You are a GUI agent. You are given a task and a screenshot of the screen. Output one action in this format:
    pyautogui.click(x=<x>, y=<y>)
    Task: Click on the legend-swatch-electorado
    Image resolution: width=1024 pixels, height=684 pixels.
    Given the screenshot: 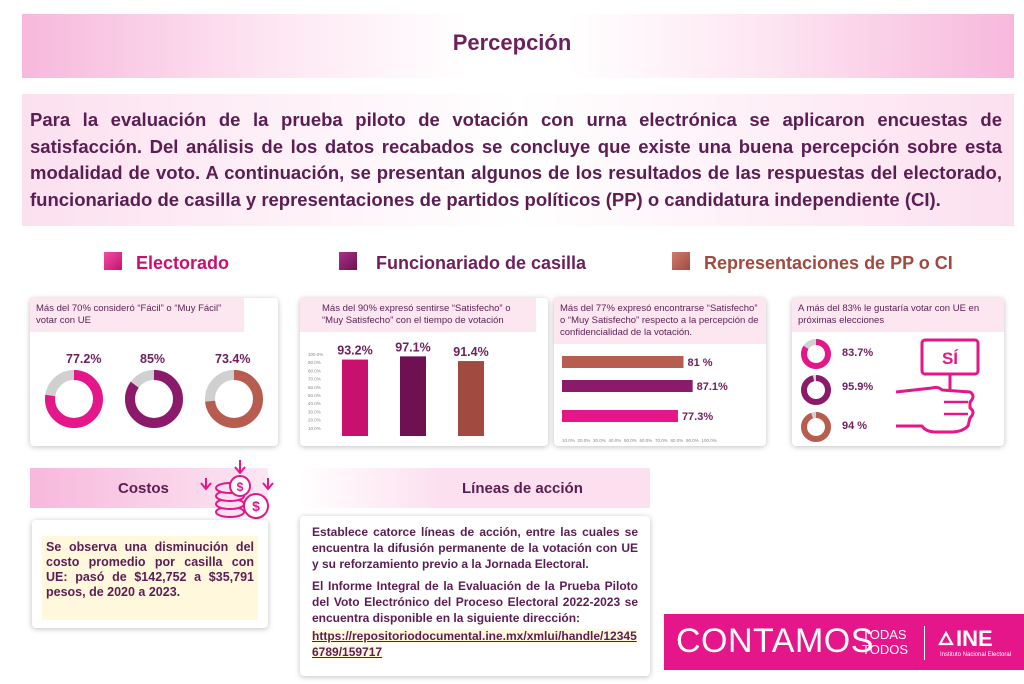 What is the action you would take?
    pyautogui.click(x=113, y=261)
    